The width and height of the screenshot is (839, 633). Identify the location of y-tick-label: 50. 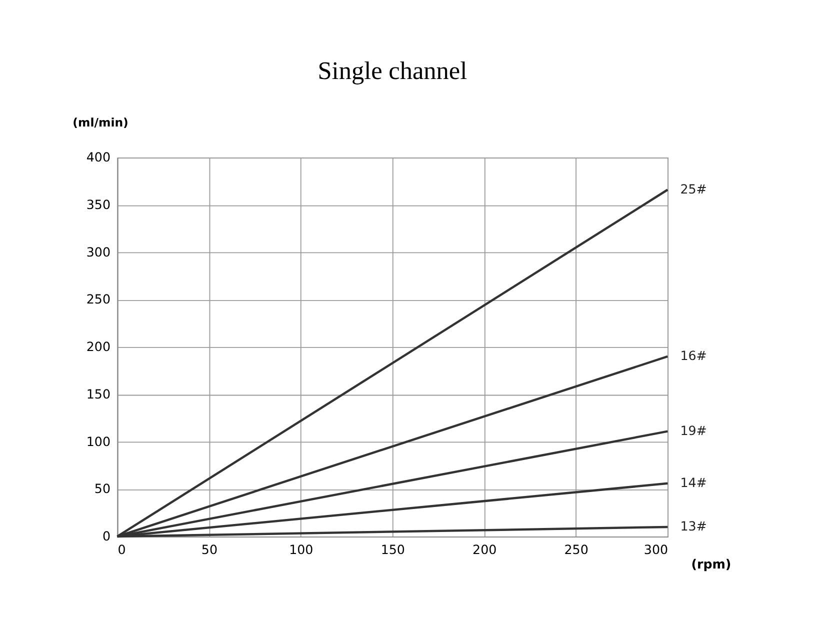
(102, 488).